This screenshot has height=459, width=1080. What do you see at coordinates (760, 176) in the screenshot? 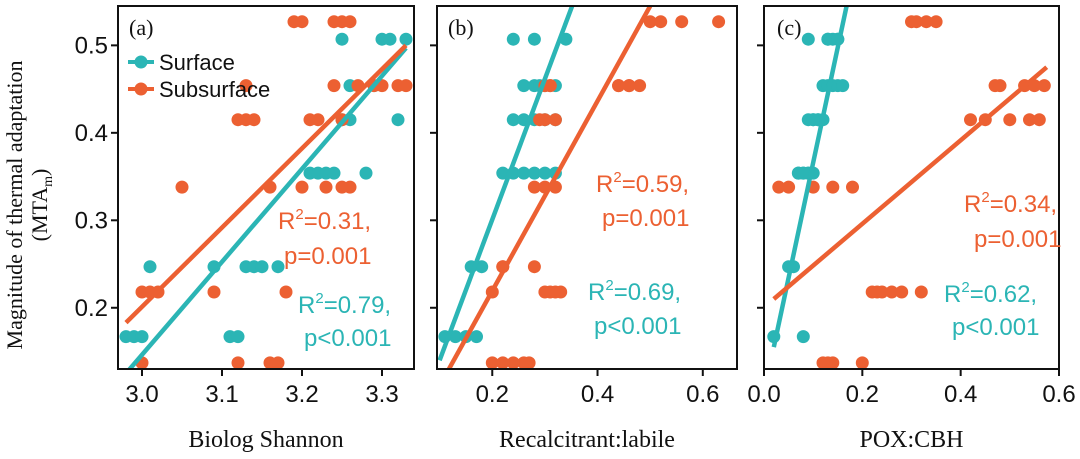
I see `panel-c-y-ticks` at bounding box center [760, 176].